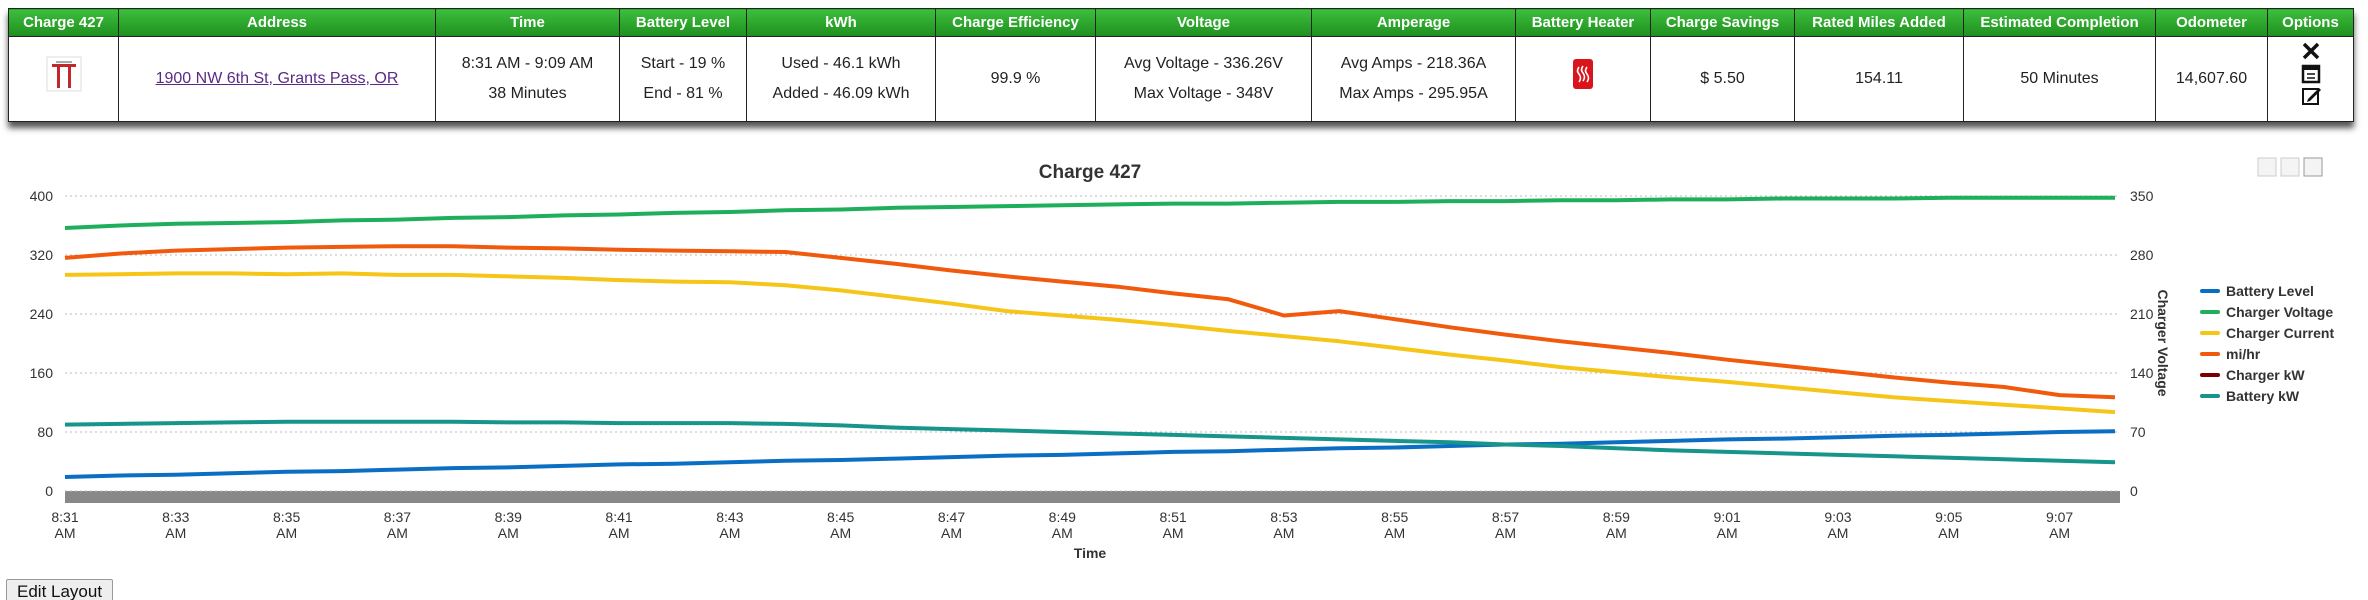 This screenshot has height=600, width=2368. What do you see at coordinates (1413, 63) in the screenshot?
I see `avg-amps: Avg Amps - 218.36A` at bounding box center [1413, 63].